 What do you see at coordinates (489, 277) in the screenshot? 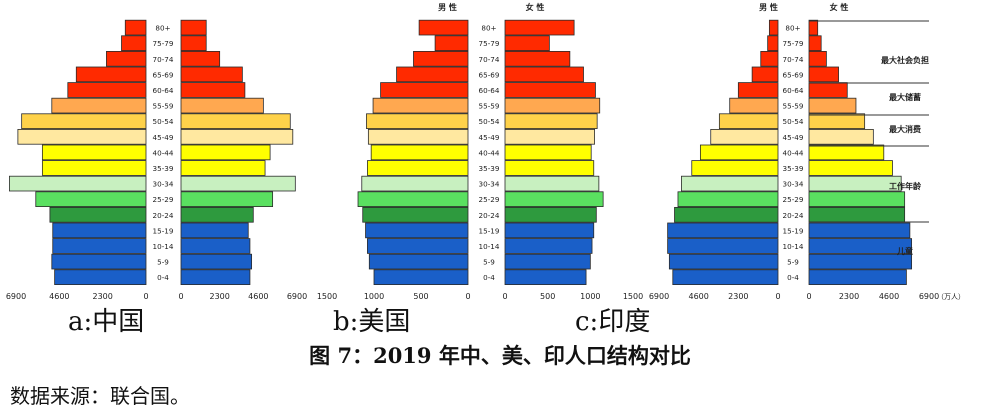
I see `age-label: 0-4` at bounding box center [489, 277].